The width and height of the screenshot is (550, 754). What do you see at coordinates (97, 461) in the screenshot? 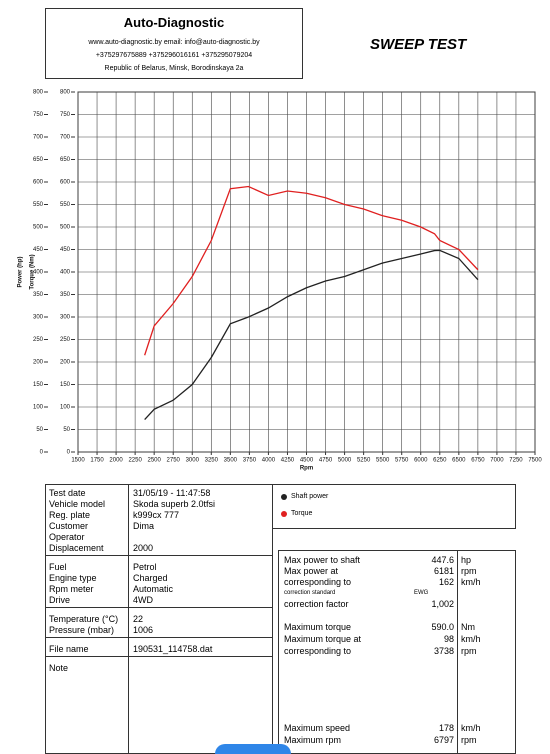
I see `x-tick-label: 1750` at bounding box center [97, 461].